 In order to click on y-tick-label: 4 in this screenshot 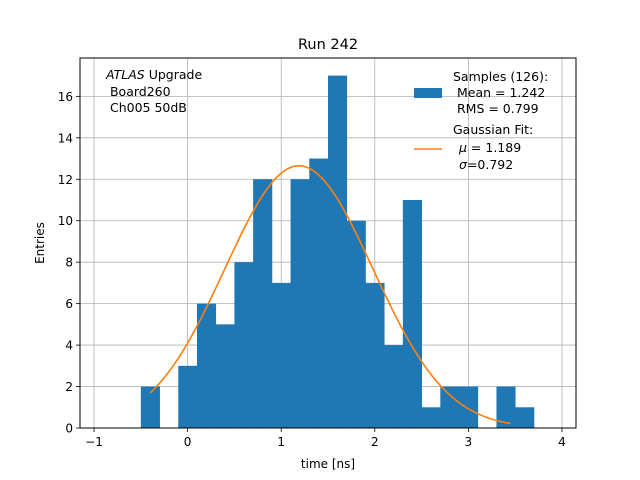, I will do `click(69, 346)`.